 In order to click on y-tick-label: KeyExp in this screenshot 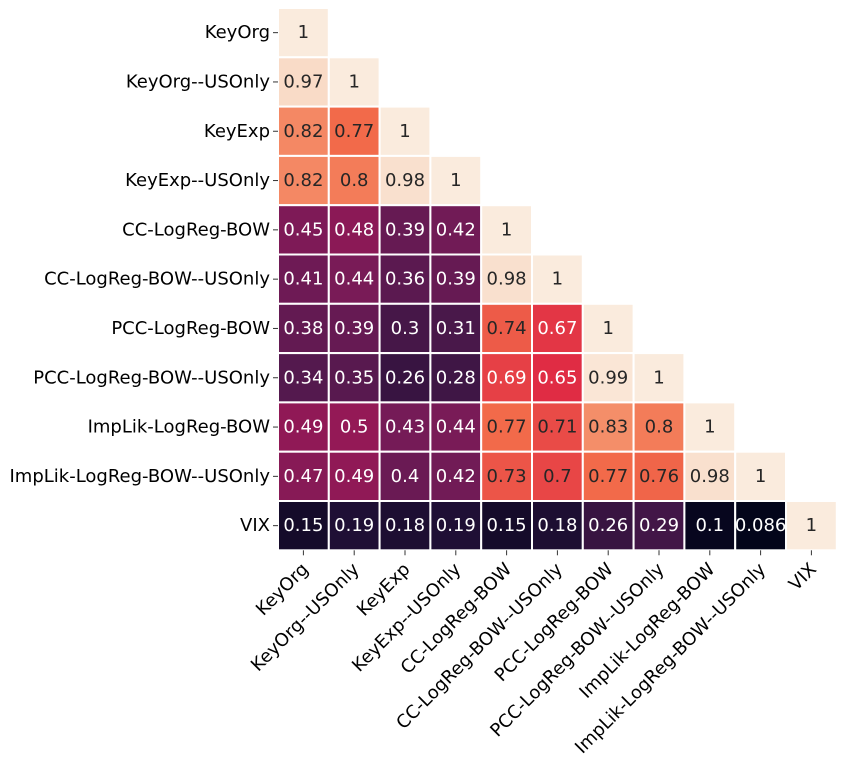, I will do `click(237, 131)`.